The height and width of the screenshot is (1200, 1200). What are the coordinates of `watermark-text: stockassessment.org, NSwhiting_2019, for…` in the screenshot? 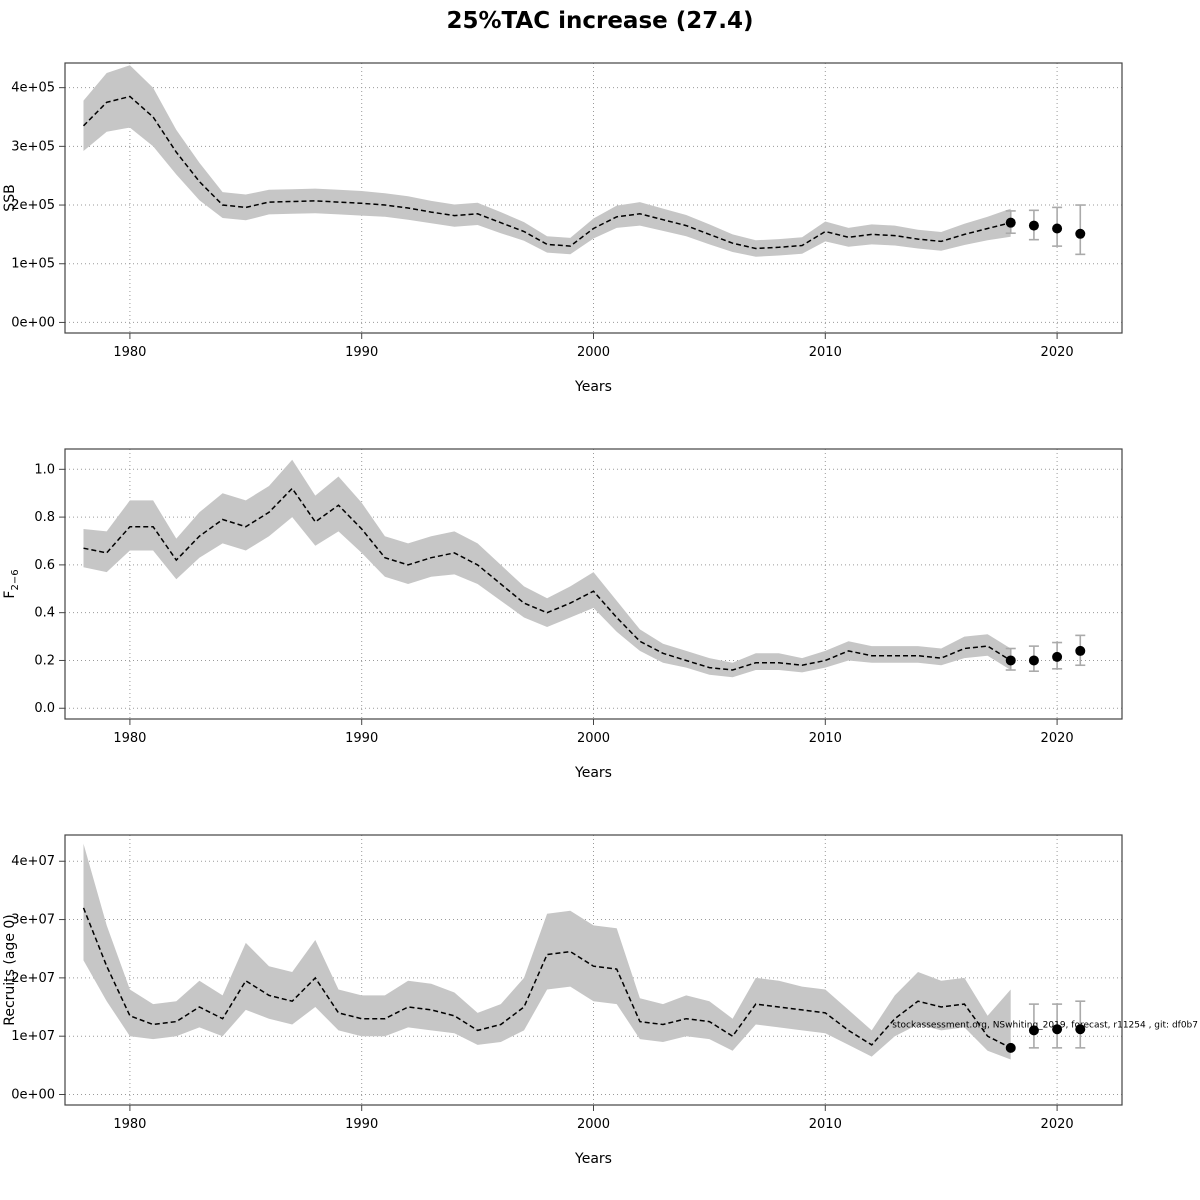 It's located at (1045, 1025).